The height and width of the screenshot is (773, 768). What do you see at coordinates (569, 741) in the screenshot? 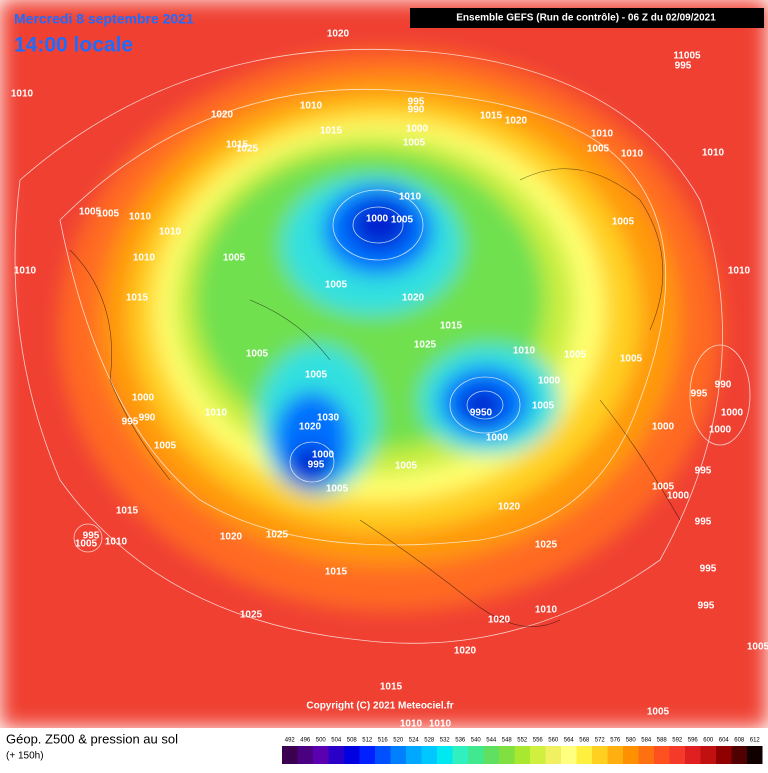
I see `colorbar-label: 564` at bounding box center [569, 741].